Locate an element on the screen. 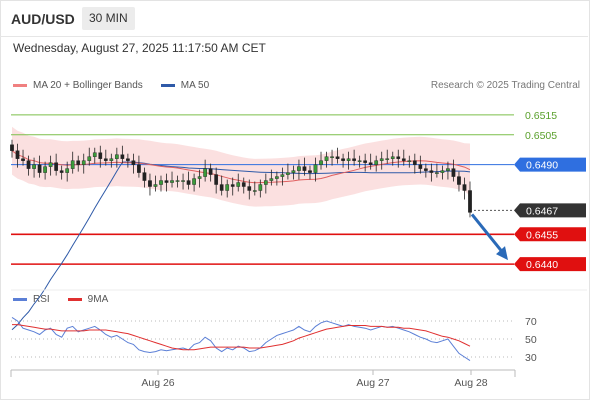  rsi-legend-swatch is located at coordinates (20, 299).